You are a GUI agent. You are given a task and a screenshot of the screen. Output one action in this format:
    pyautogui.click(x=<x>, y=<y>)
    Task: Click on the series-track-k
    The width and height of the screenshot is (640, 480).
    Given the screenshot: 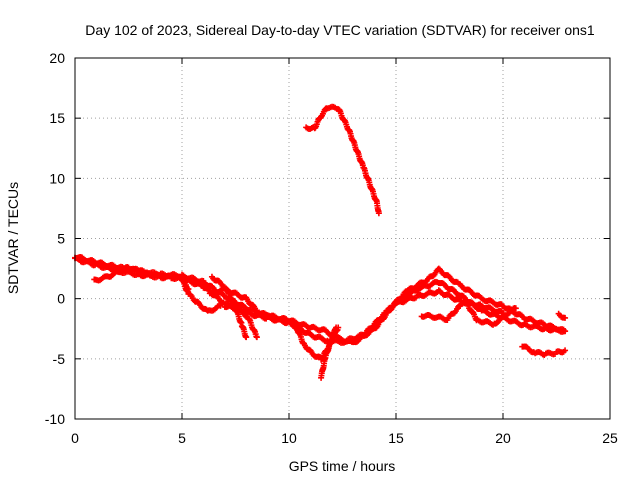 What is the action you would take?
    pyautogui.click(x=449, y=302)
    